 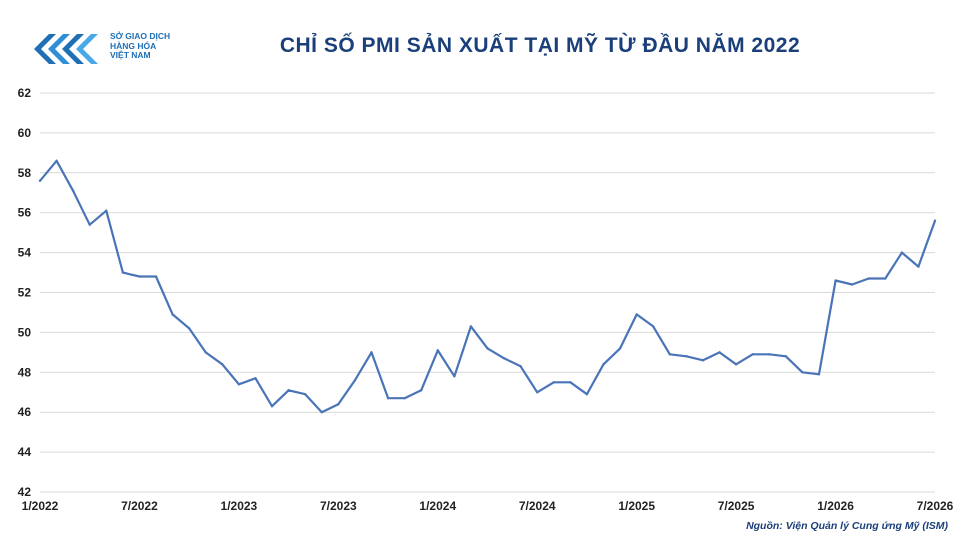 What do you see at coordinates (25, 372) in the screenshot?
I see `y-tick-label: 48` at bounding box center [25, 372].